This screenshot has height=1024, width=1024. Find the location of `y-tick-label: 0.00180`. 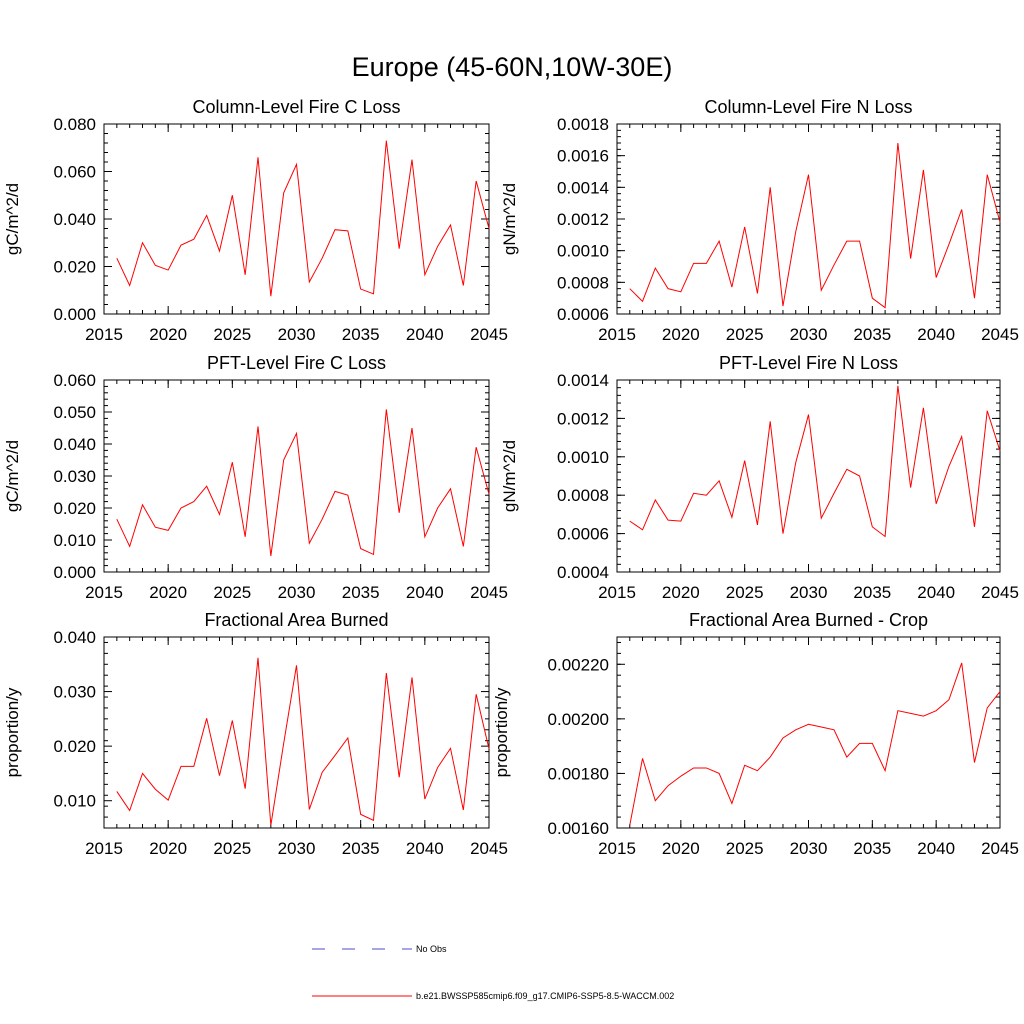

y-tick-label: 0.00180 is located at coordinates (578, 773).